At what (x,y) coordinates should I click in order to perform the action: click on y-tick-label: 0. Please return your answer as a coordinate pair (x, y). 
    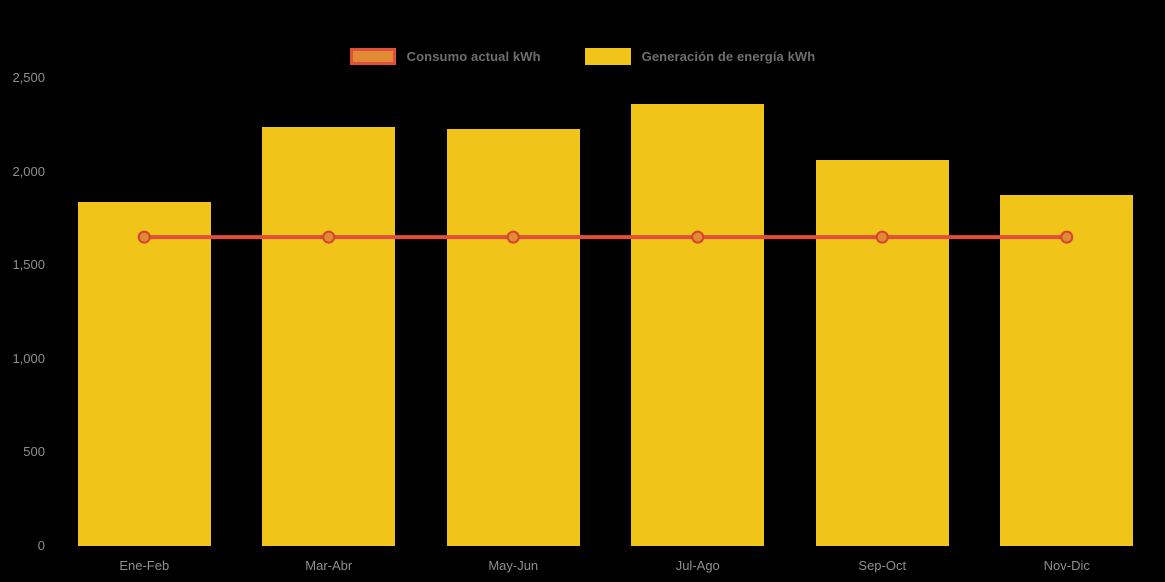
    Looking at the image, I should click on (41, 545).